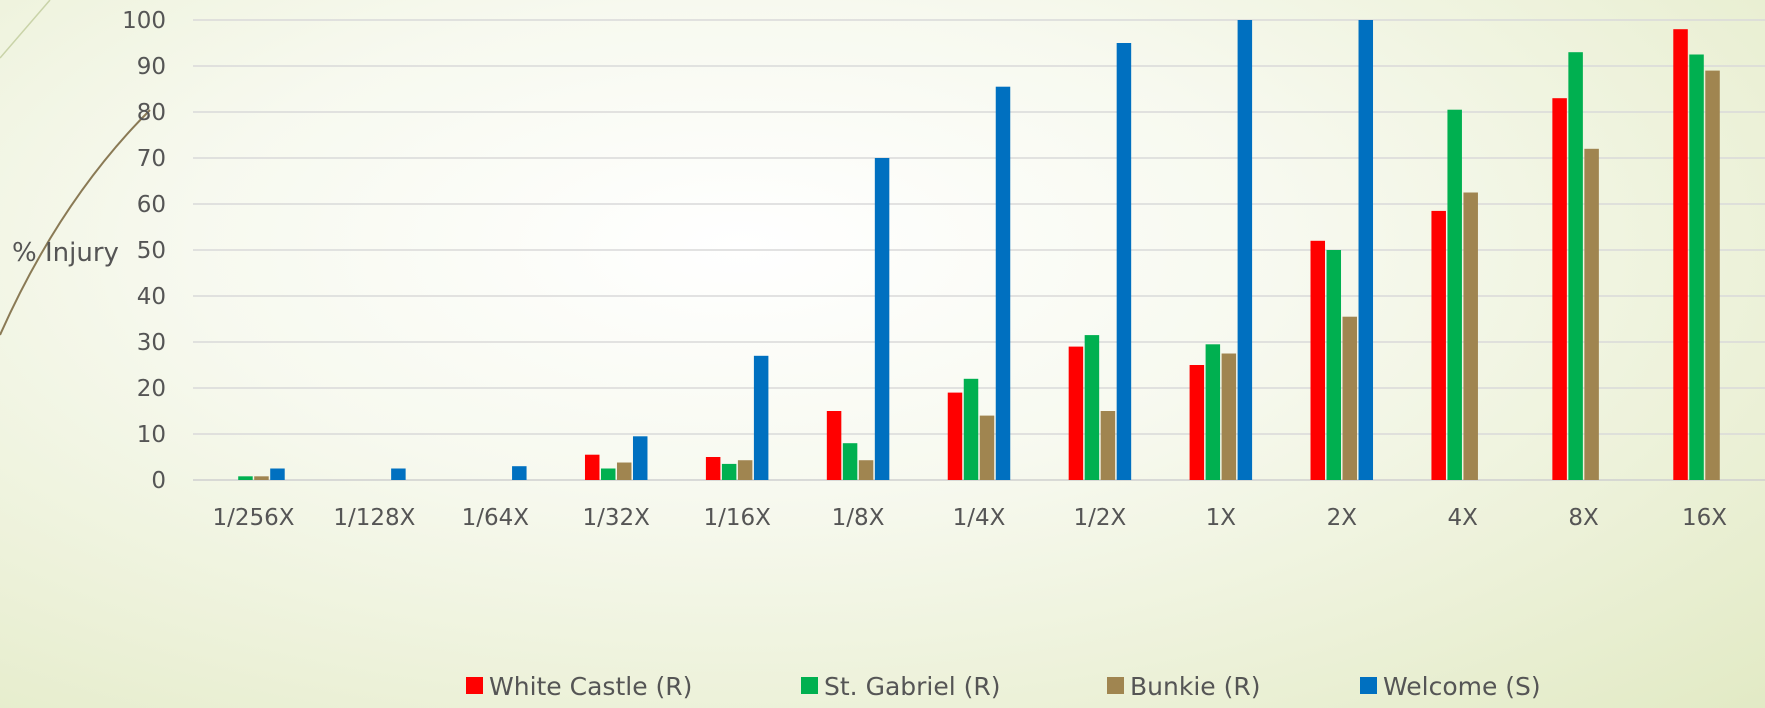  I want to click on y-axis-ticks: 0 10 20 30 40 50 60 70 80 90 100, so click(144, 251).